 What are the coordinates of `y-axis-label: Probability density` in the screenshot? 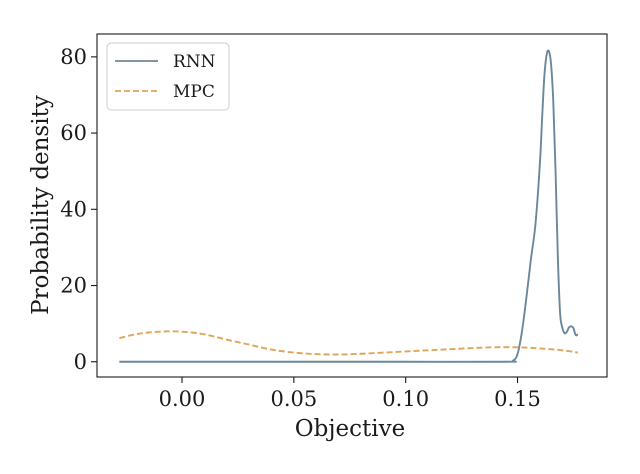 It's located at (41, 205).